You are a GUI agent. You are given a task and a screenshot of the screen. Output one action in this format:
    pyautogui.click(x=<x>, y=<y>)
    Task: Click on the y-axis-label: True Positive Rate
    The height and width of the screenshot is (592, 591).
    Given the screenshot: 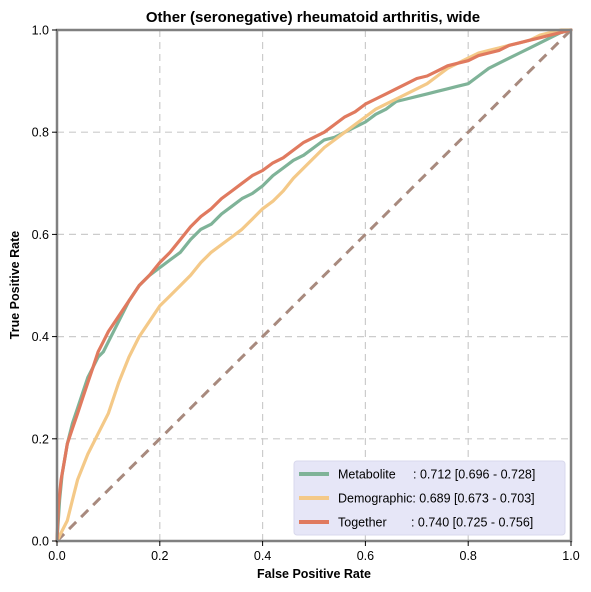 What is the action you would take?
    pyautogui.click(x=15, y=285)
    